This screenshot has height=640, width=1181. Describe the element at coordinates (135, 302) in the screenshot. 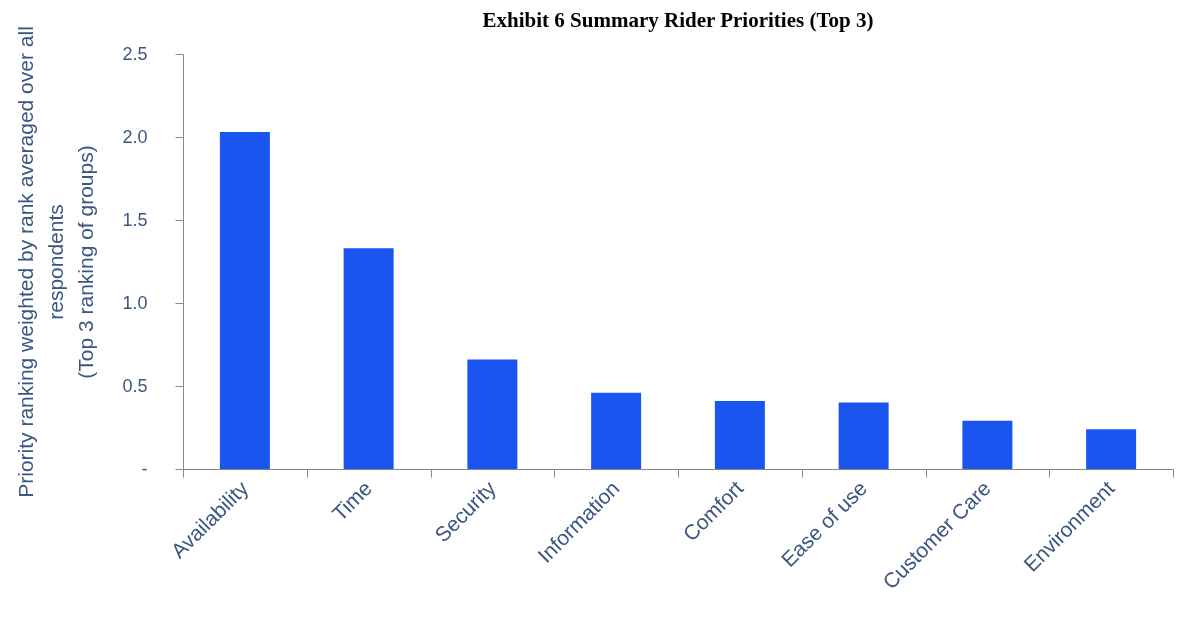

I see `y-tick-label: 1.0` at that location.